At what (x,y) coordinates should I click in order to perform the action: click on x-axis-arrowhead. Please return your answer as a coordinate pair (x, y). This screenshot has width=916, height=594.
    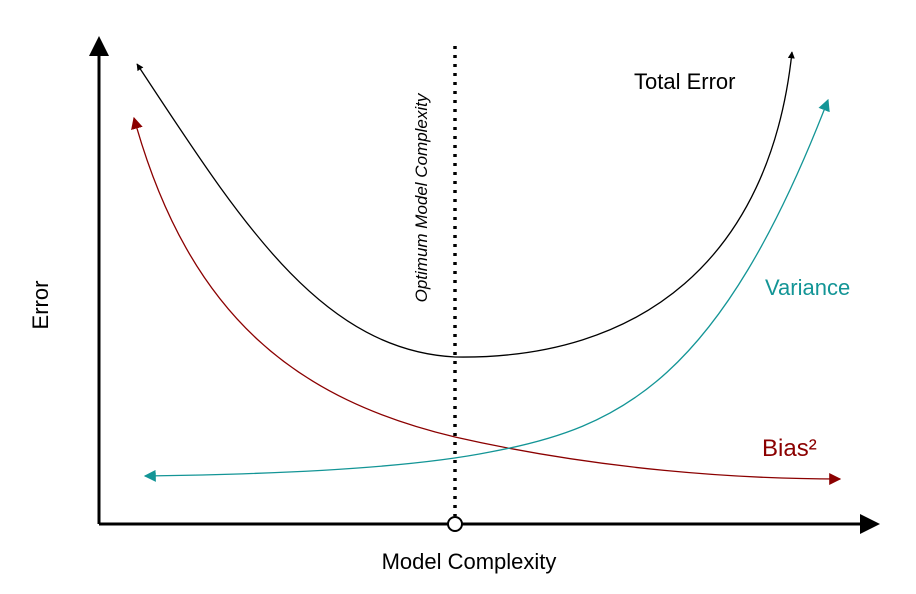
    Looking at the image, I should click on (870, 524).